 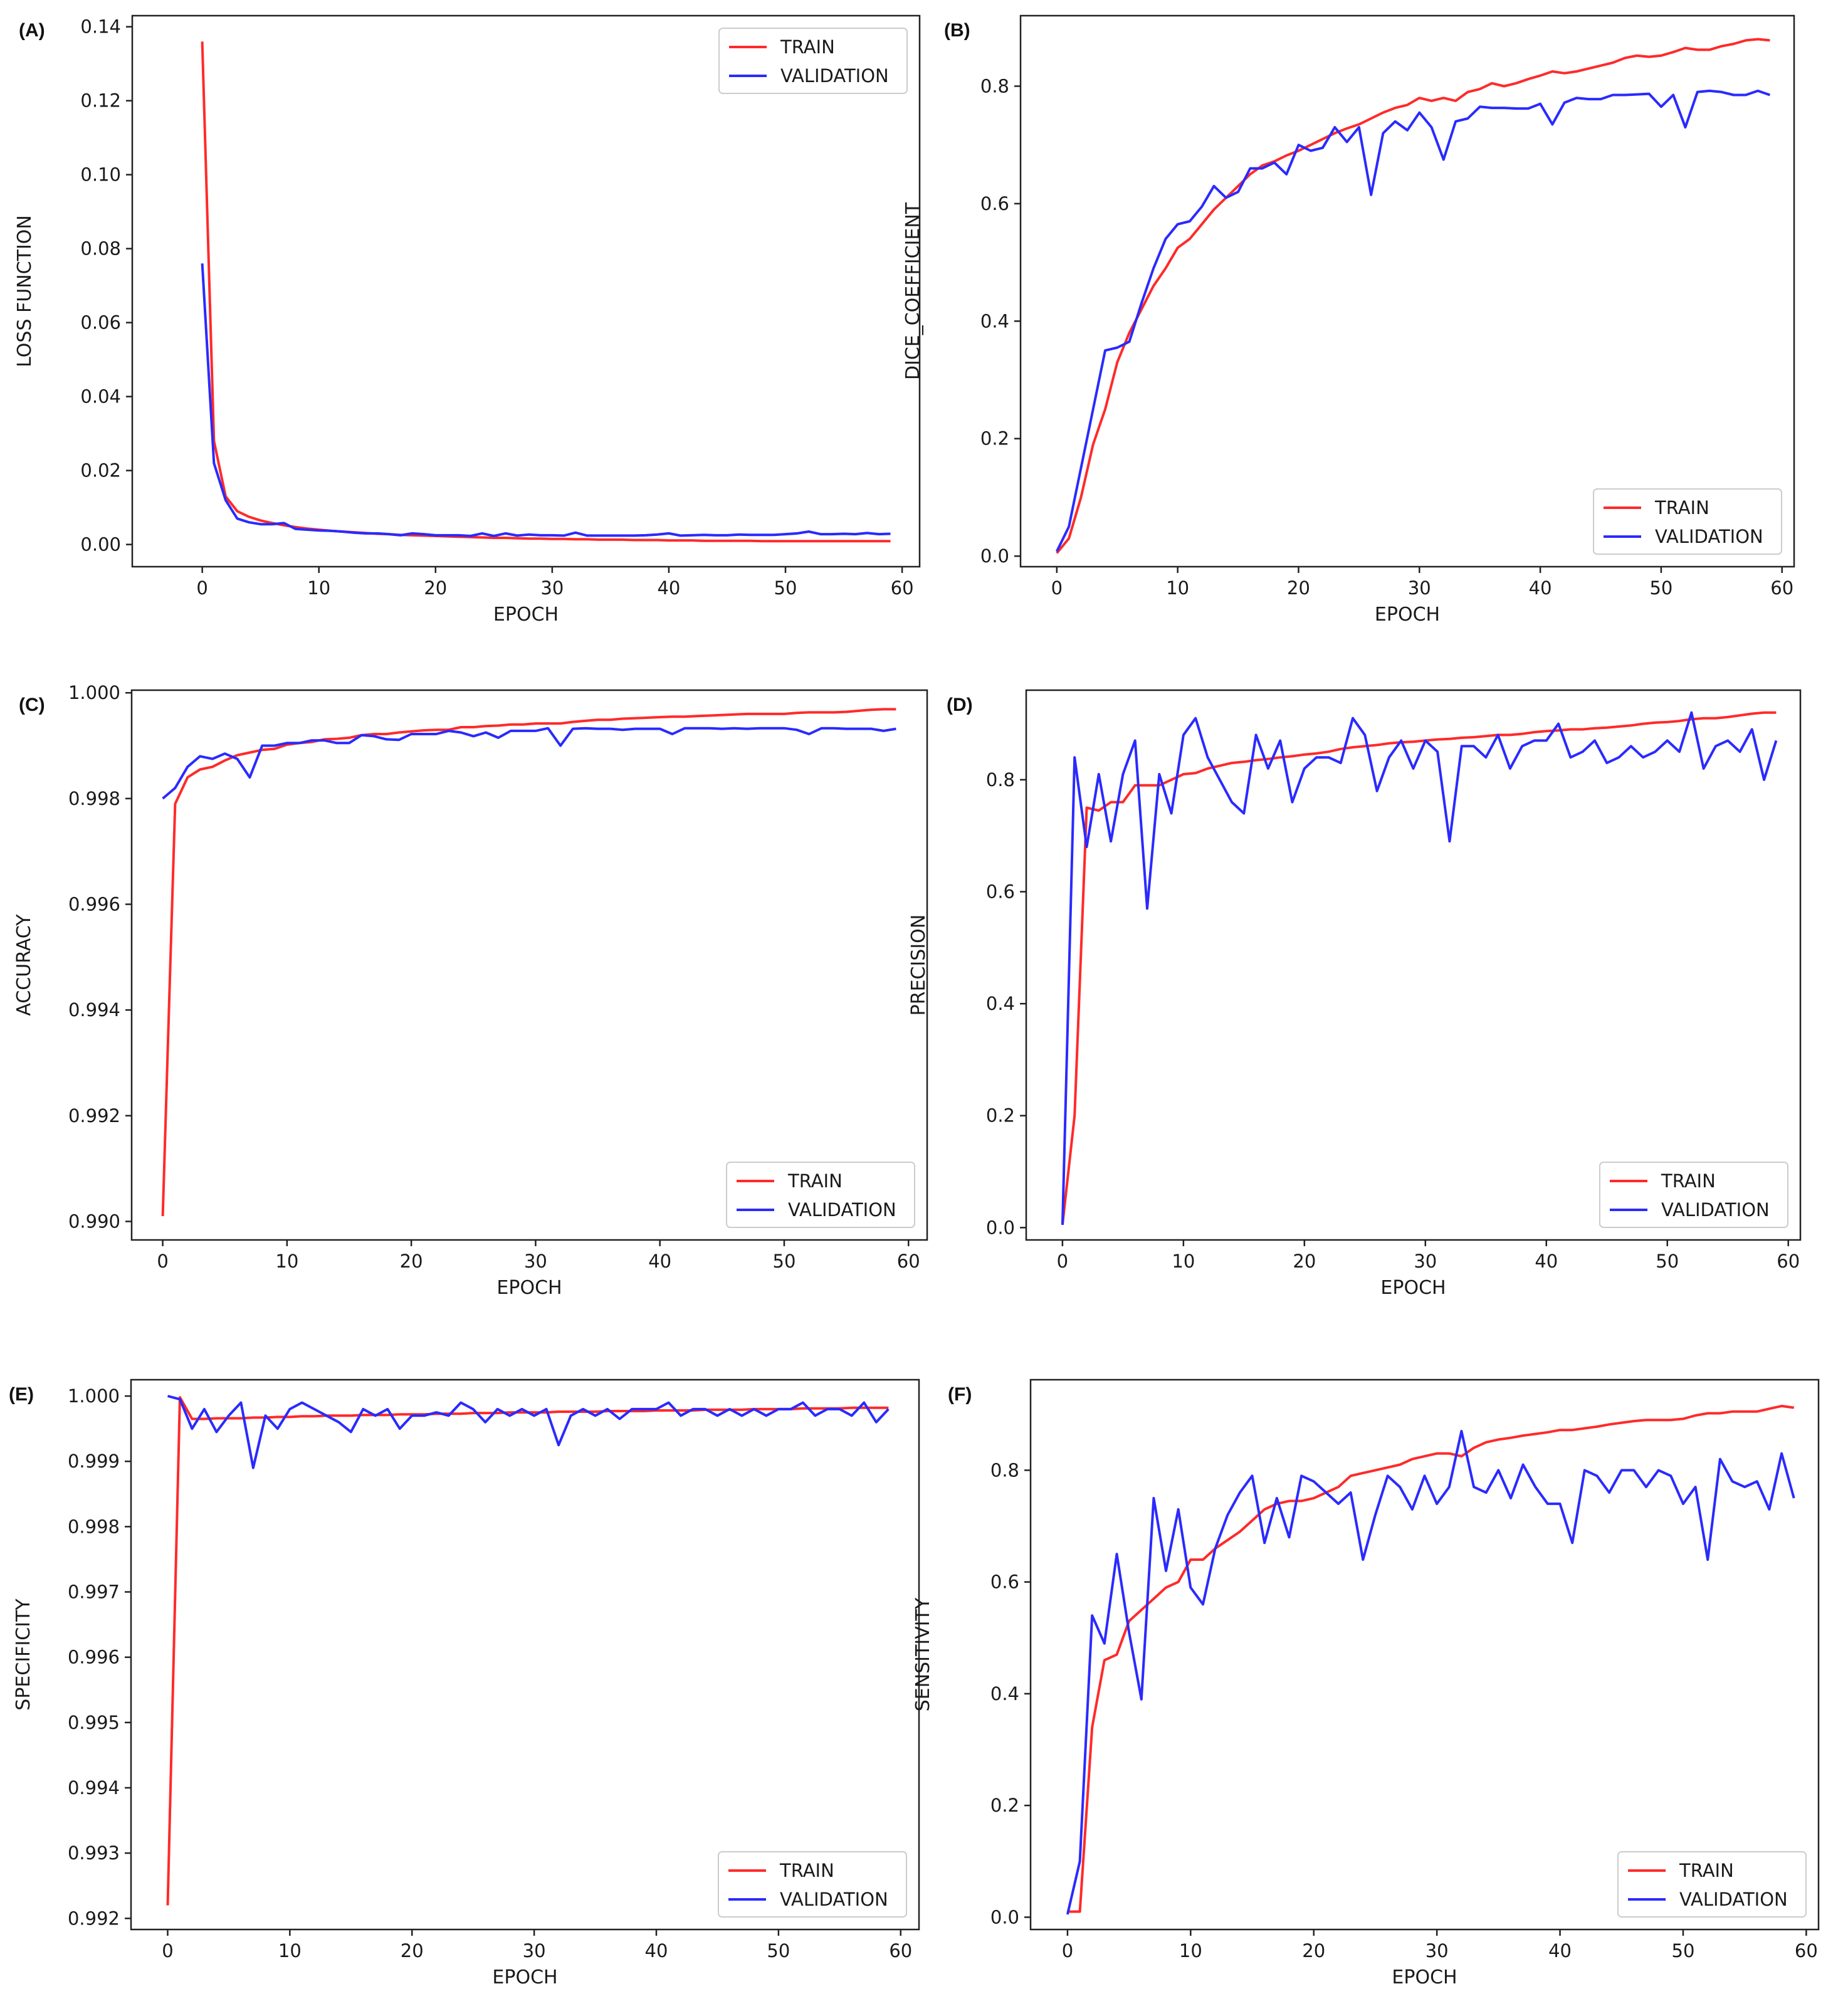 What do you see at coordinates (101, 175) in the screenshot?
I see `y-tick-label: 0.10` at bounding box center [101, 175].